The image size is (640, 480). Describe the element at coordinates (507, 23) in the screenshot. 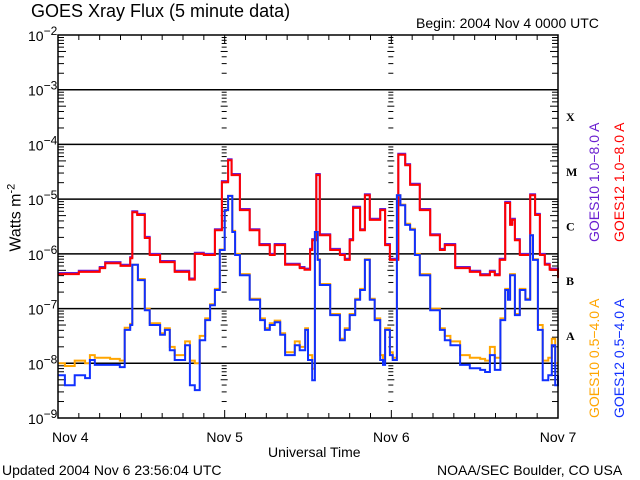

I see `begin-time: Begin: 2004 Nov 4 0000 UTC` at that location.